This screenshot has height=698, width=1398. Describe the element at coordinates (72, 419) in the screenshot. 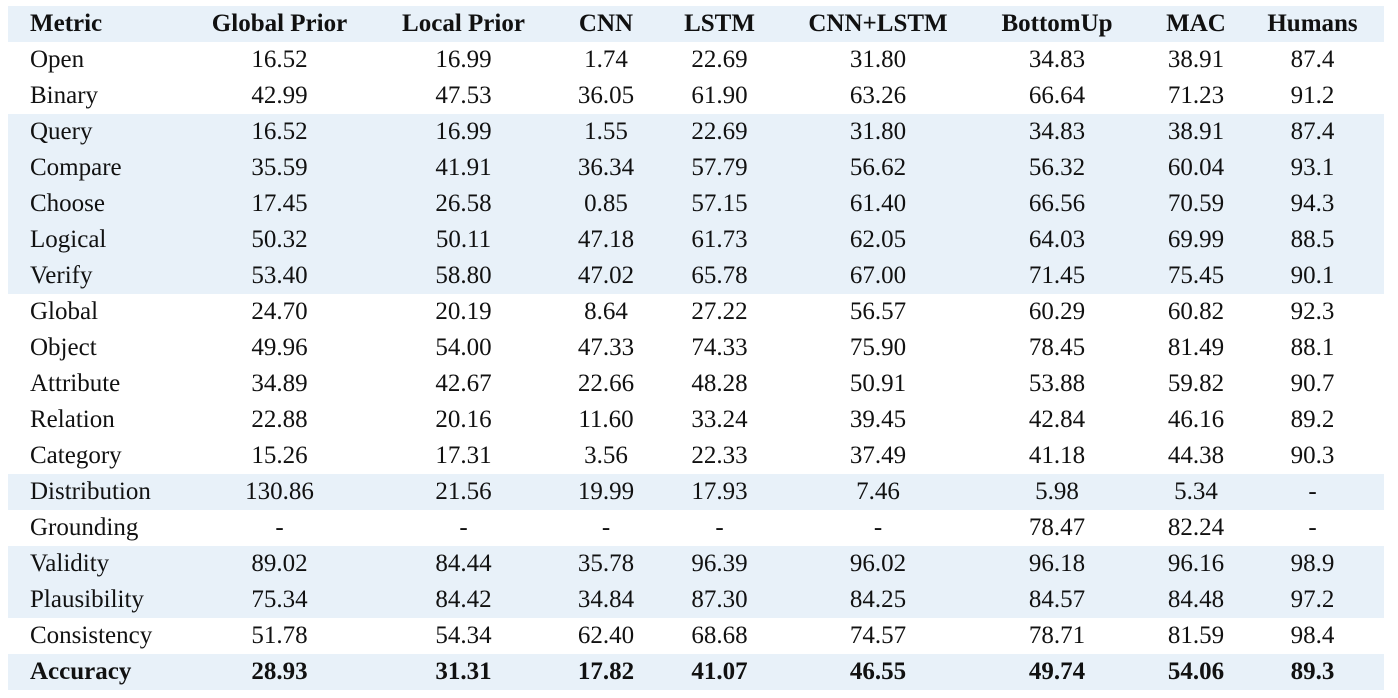

I see `row-label: Relation` at that location.